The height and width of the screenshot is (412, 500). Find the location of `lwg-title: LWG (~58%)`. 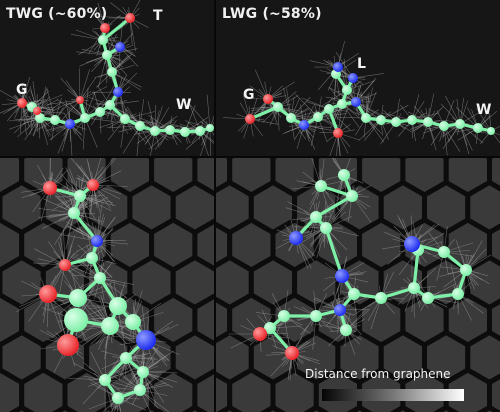

lwg-title: LWG (~58%) is located at coordinates (272, 14).